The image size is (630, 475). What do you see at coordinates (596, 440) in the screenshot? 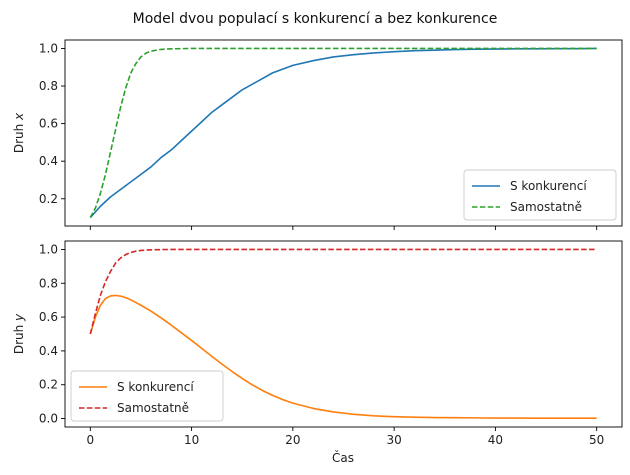
I see `x-tick-label: 50` at bounding box center [596, 440].